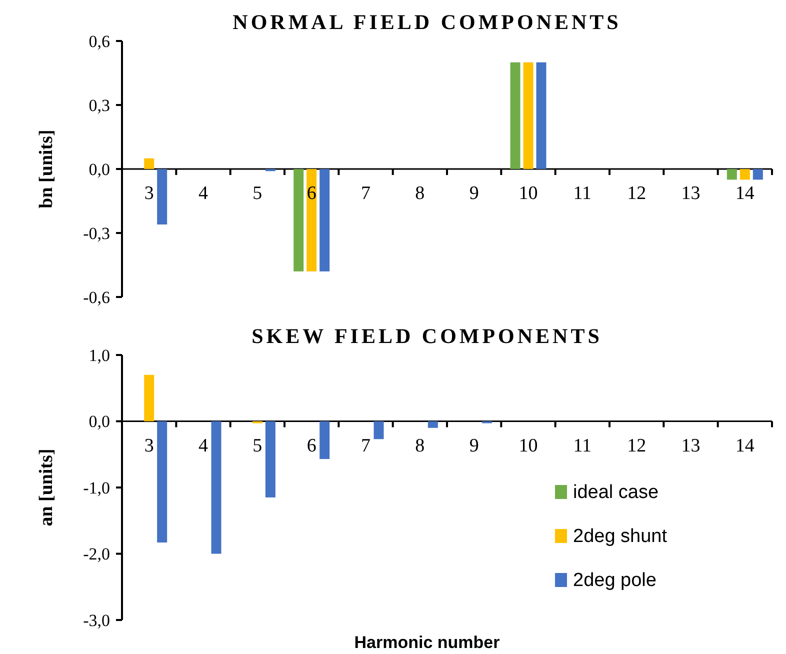 The height and width of the screenshot is (654, 786). I want to click on chart-title: SKEW FIELD COMPONENTS, so click(427, 336).